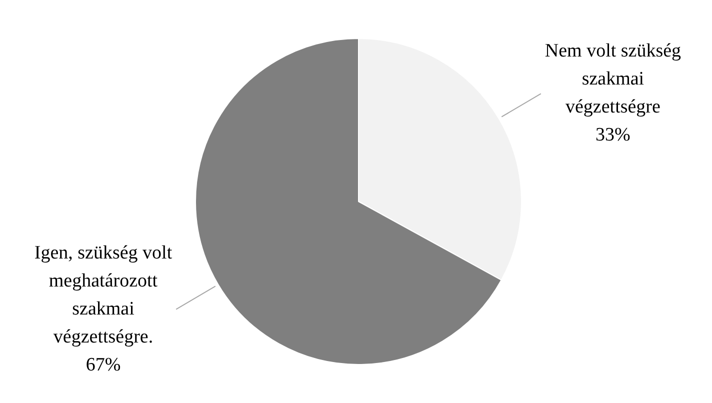 The image size is (712, 403). I want to click on slice-label: Nem volt szükség szakmai végzettségre, so click(613, 79).